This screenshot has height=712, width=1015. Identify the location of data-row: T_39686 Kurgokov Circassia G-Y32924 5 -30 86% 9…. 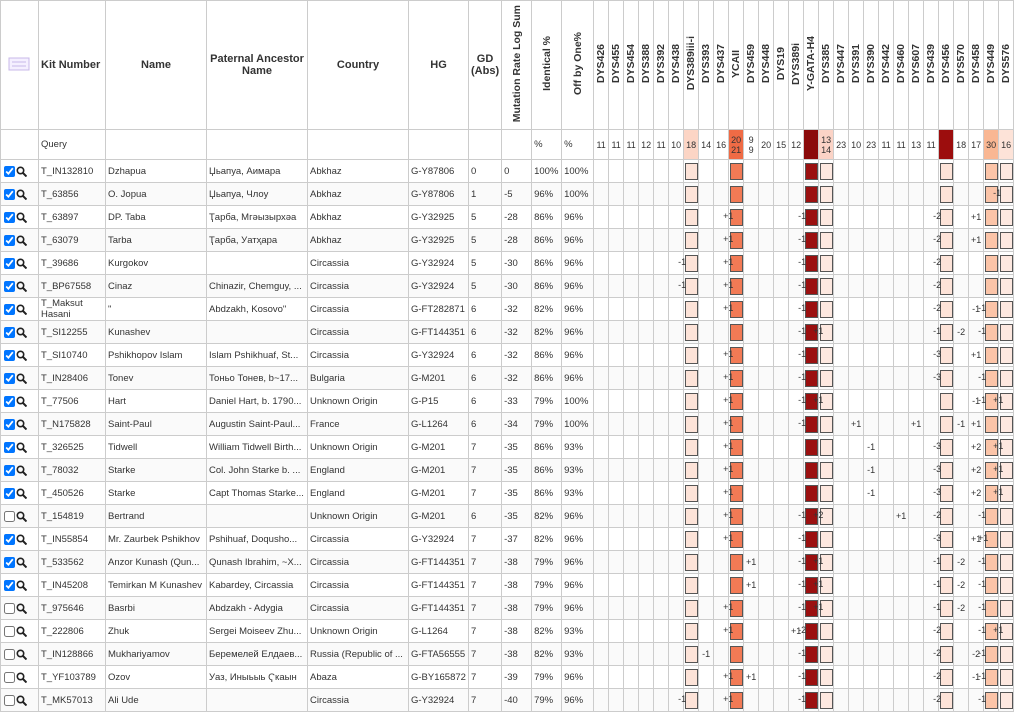
(507, 263).